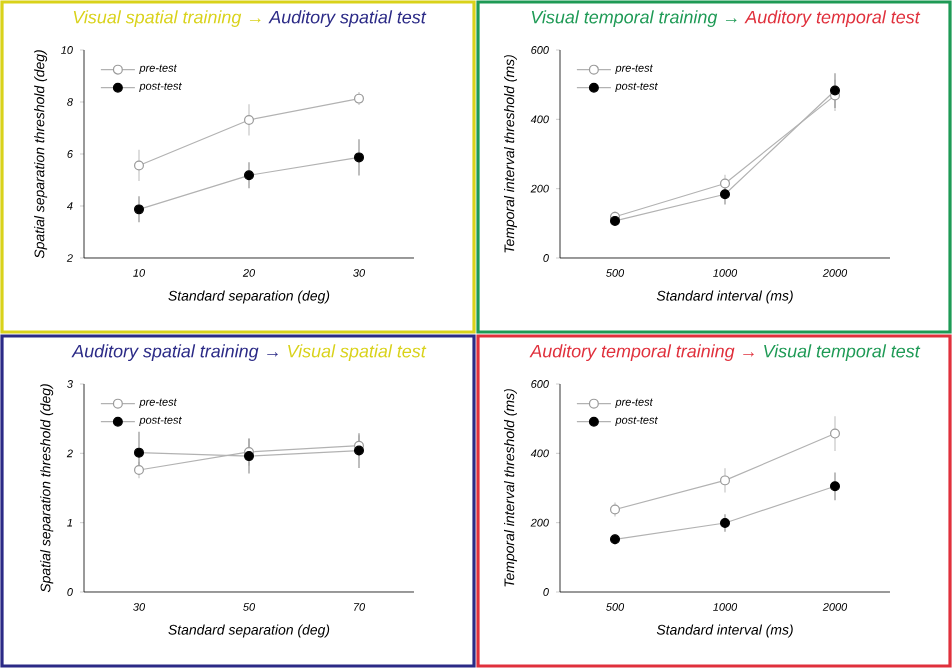  What do you see at coordinates (634, 18) in the screenshot?
I see `chart-title: Visual temporal training →` at bounding box center [634, 18].